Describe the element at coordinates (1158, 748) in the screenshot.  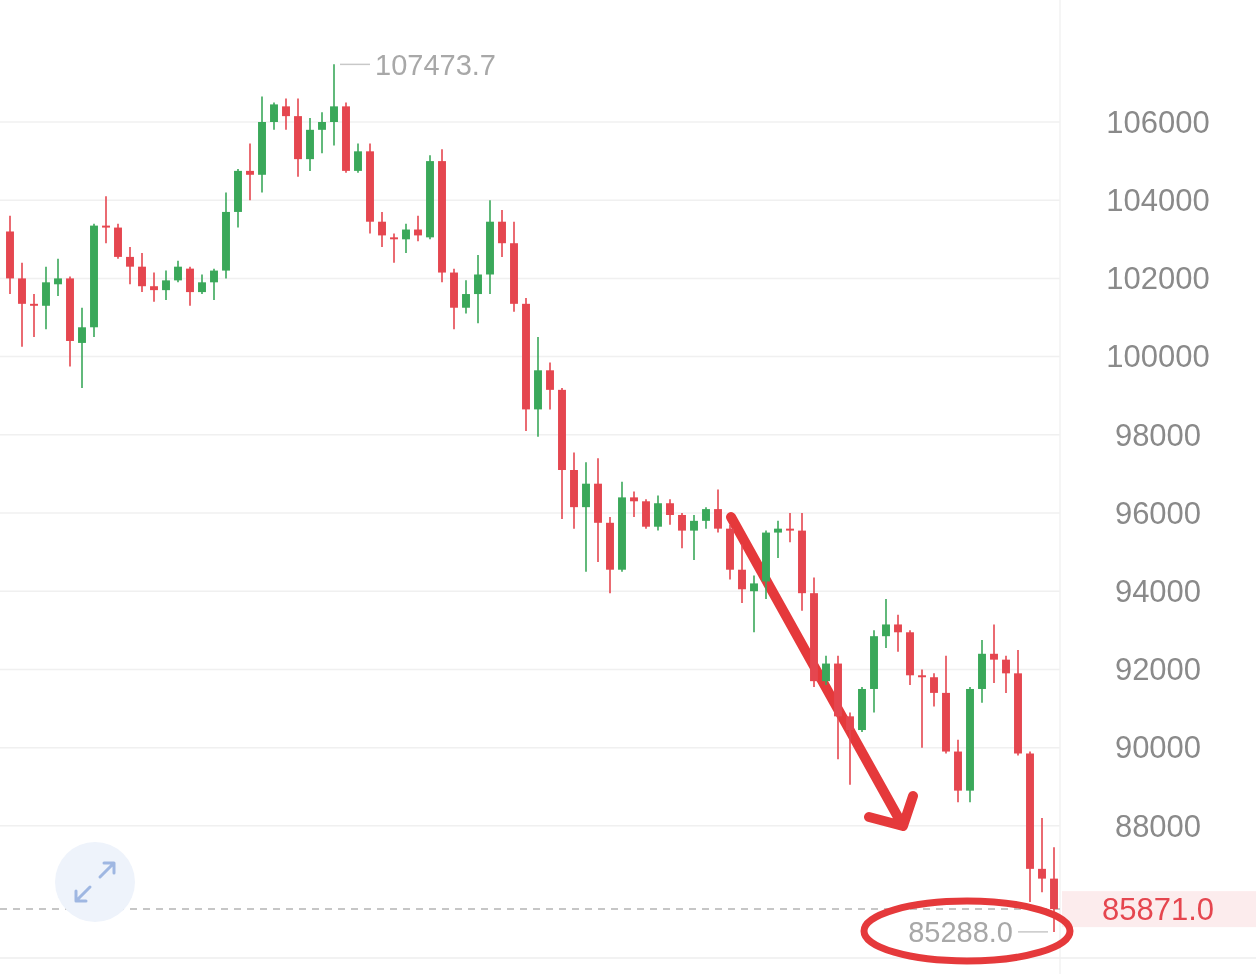
I see `y-tick-label: 90000` at that location.